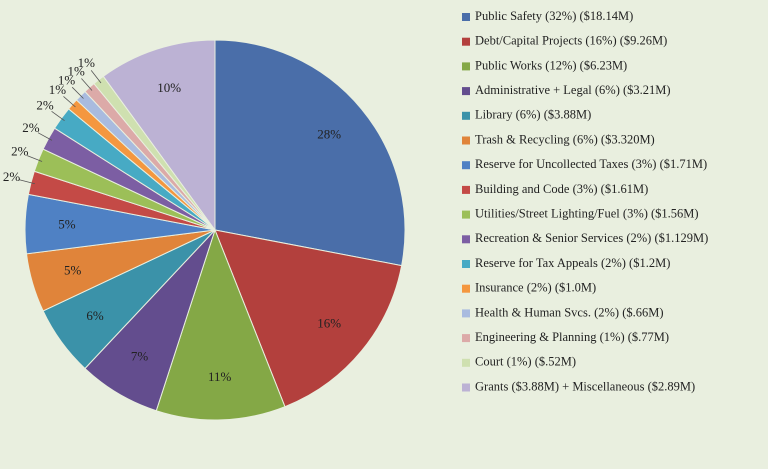 The image size is (768, 469). I want to click on legend-label: Library (6%) ($3.88M), so click(533, 115).